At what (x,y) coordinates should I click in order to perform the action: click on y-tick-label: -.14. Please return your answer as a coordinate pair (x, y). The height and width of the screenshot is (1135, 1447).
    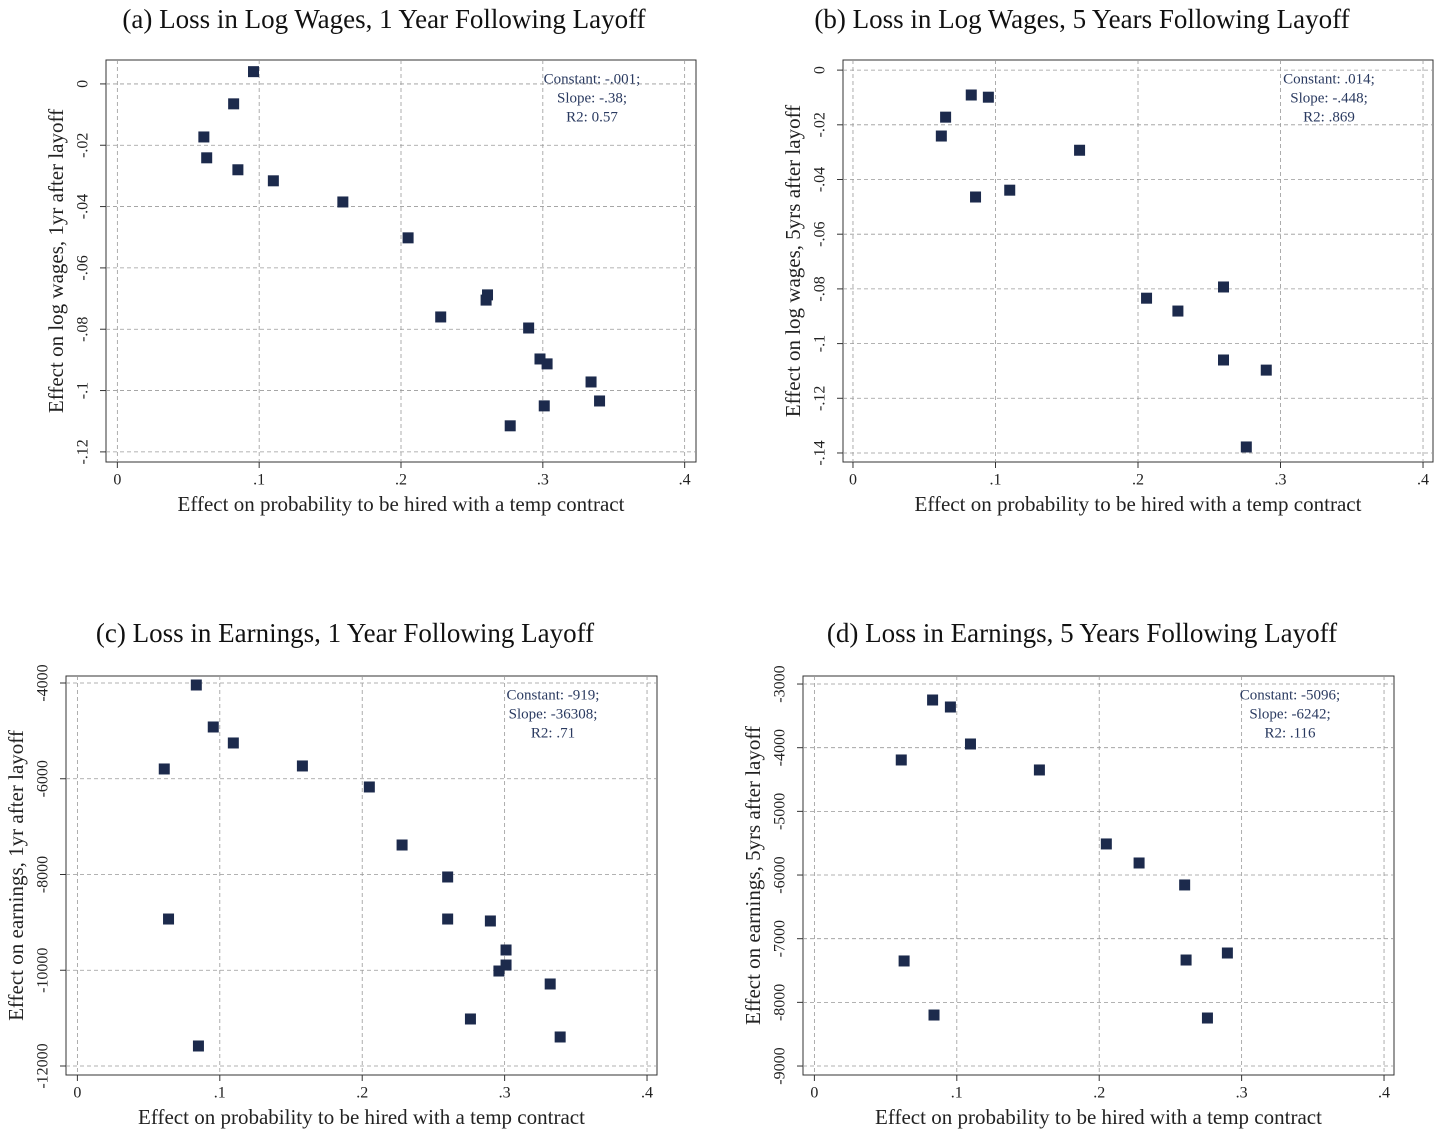
    Looking at the image, I should click on (820, 452).